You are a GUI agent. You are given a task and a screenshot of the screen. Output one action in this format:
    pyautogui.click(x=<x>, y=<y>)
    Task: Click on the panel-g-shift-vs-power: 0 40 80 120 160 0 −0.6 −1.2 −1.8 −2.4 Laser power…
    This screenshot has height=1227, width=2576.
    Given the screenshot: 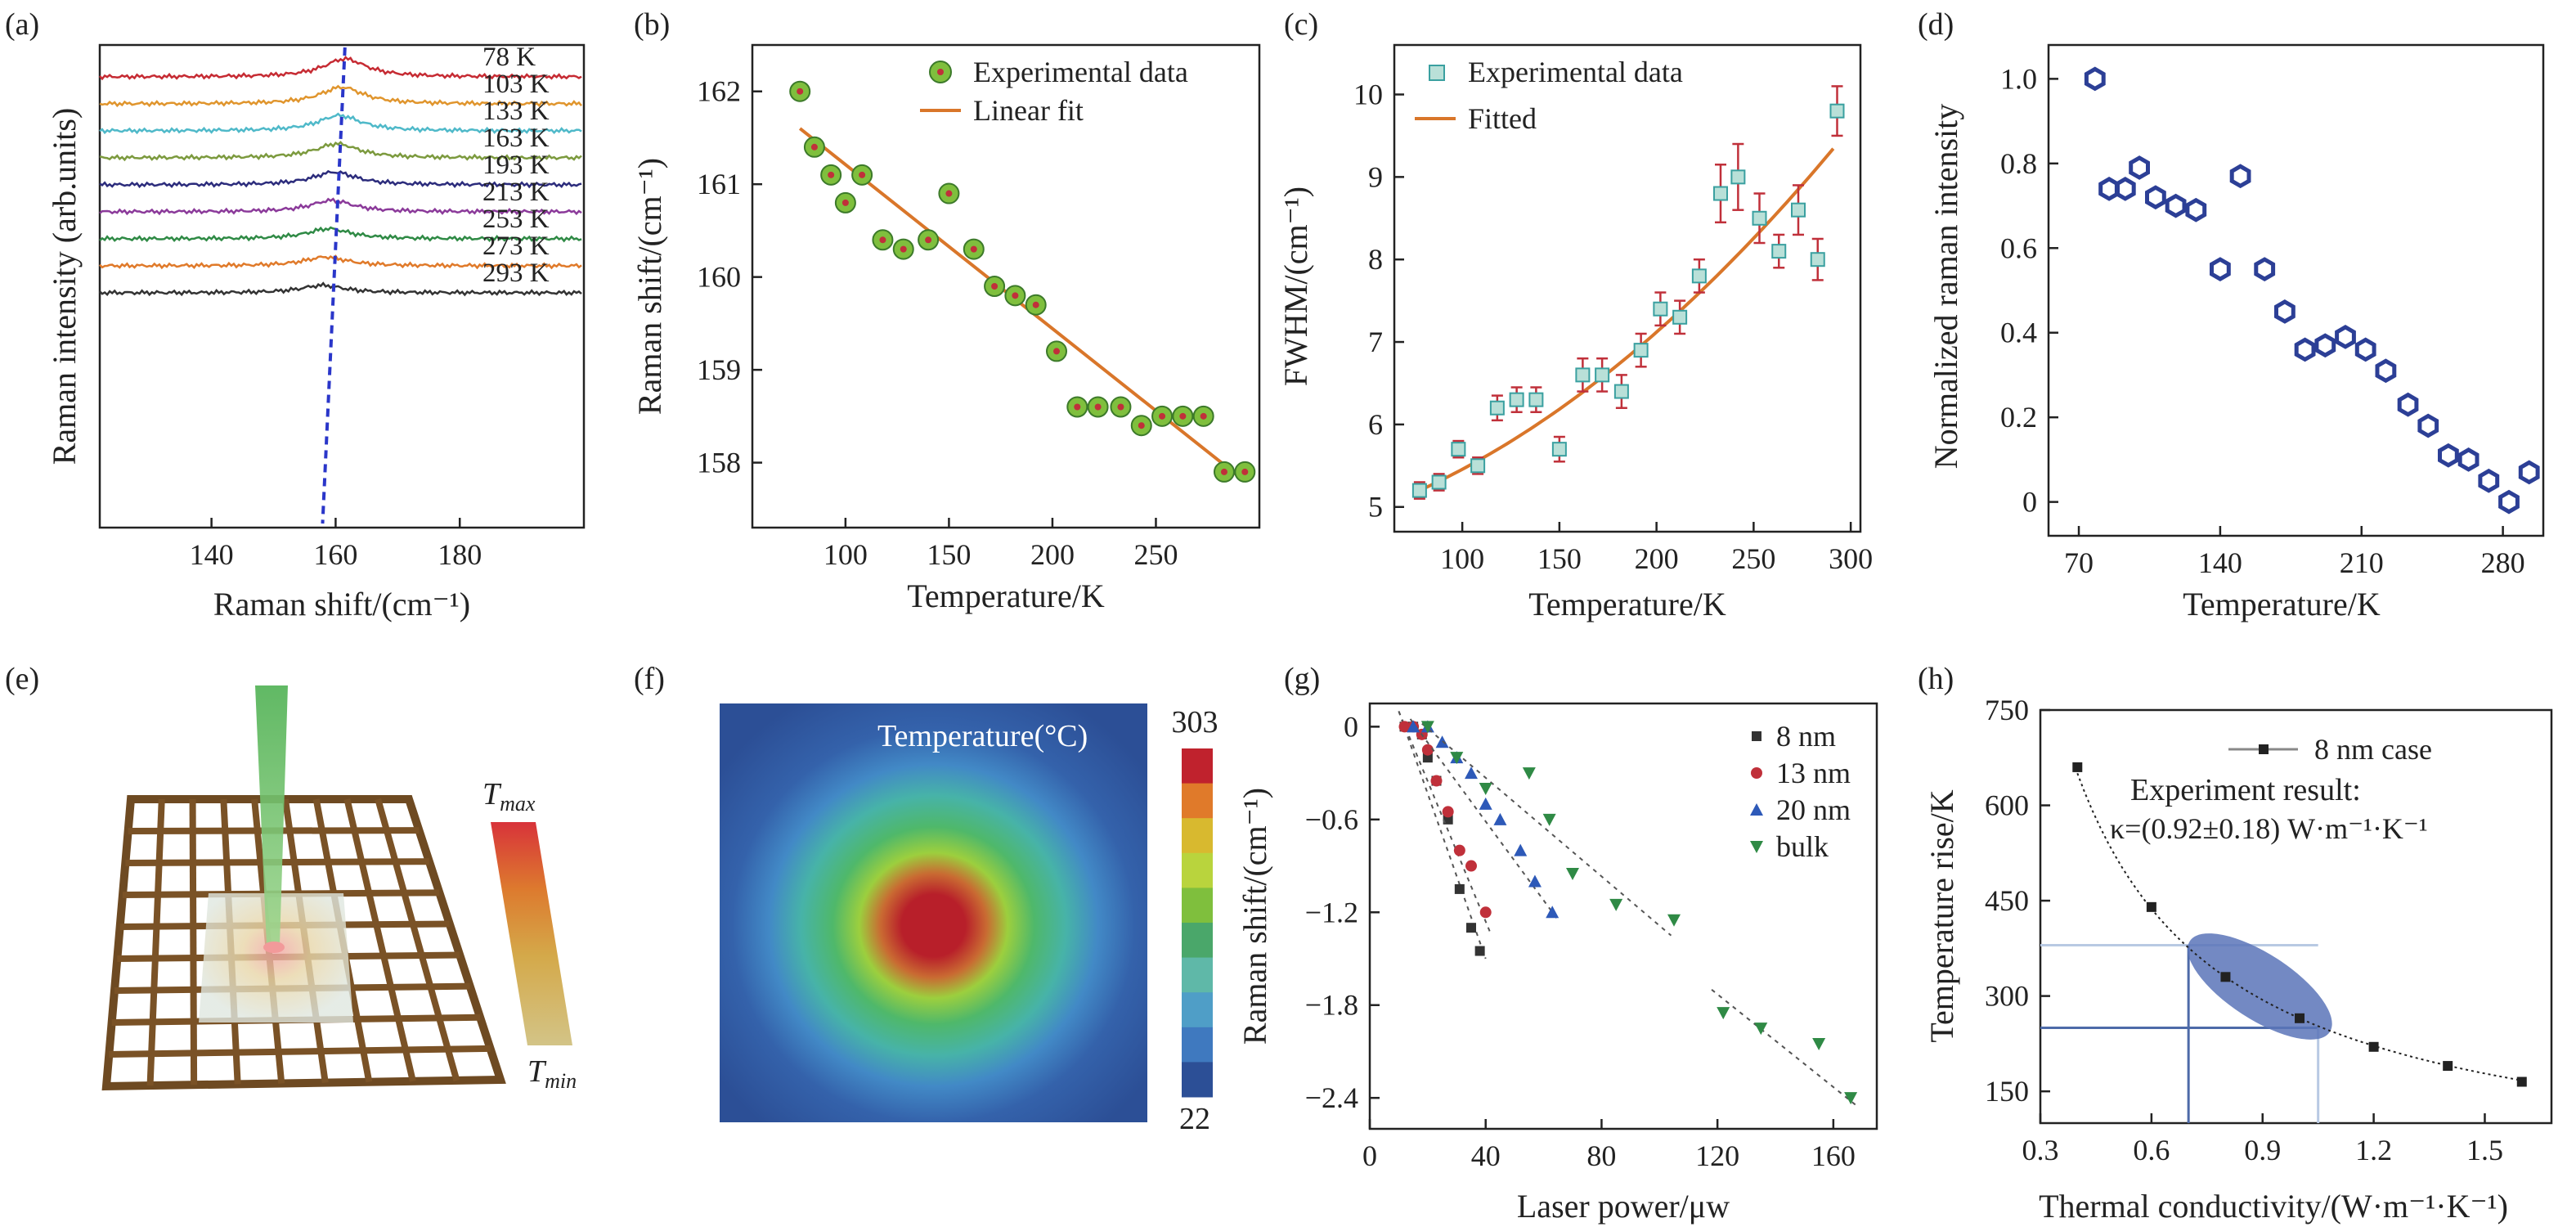 What is the action you would take?
    pyautogui.click(x=1557, y=963)
    